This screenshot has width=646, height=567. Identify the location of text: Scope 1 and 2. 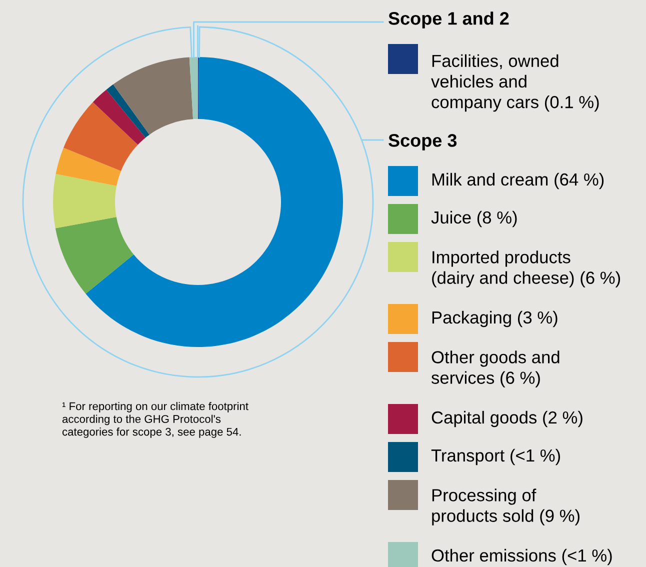
(448, 20).